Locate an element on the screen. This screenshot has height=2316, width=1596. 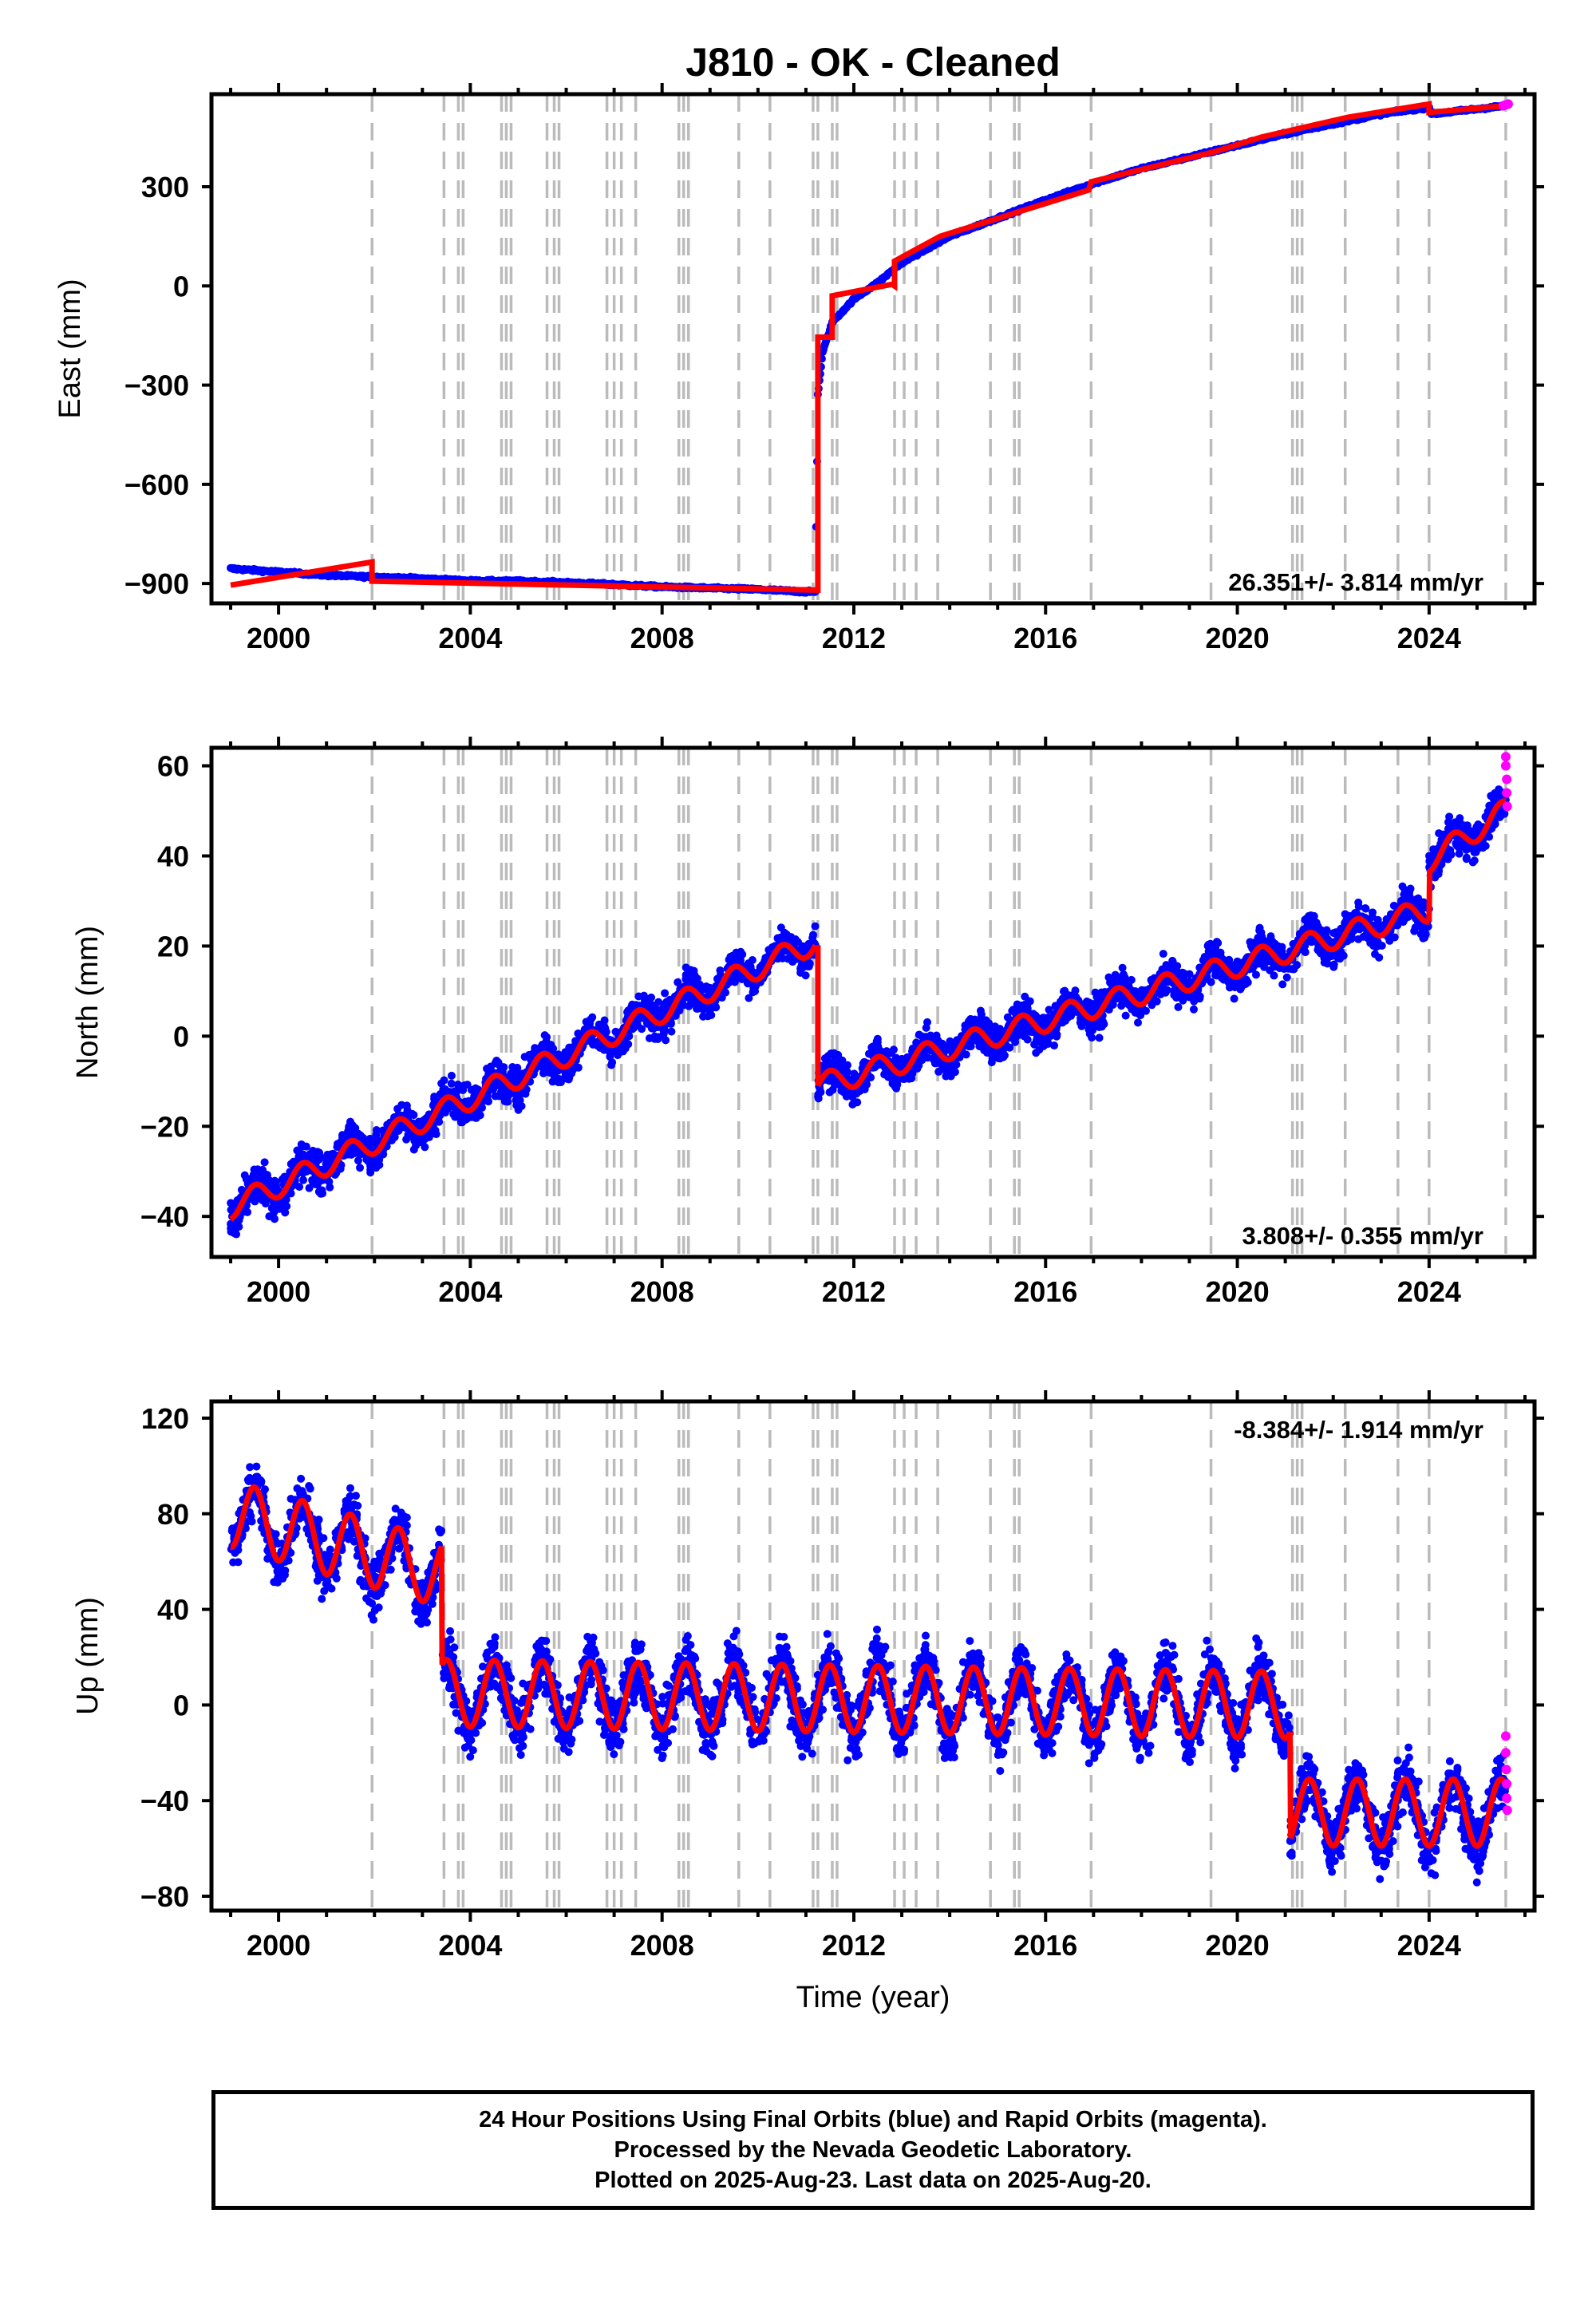
x-tick-label: 2020 is located at coordinates (1238, 638).